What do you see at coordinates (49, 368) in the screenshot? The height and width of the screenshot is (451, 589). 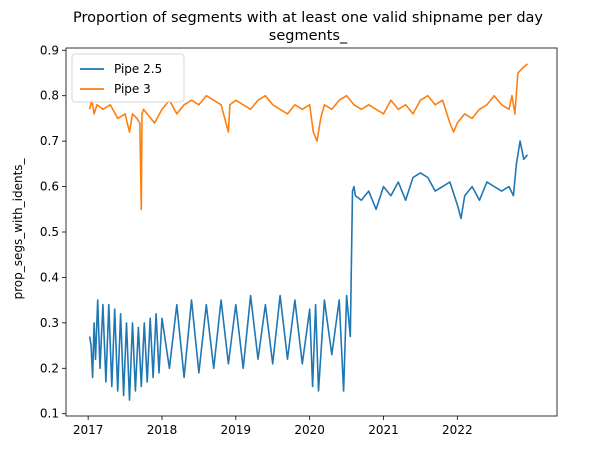 I see `y-tick-label: 0.2` at bounding box center [49, 368].